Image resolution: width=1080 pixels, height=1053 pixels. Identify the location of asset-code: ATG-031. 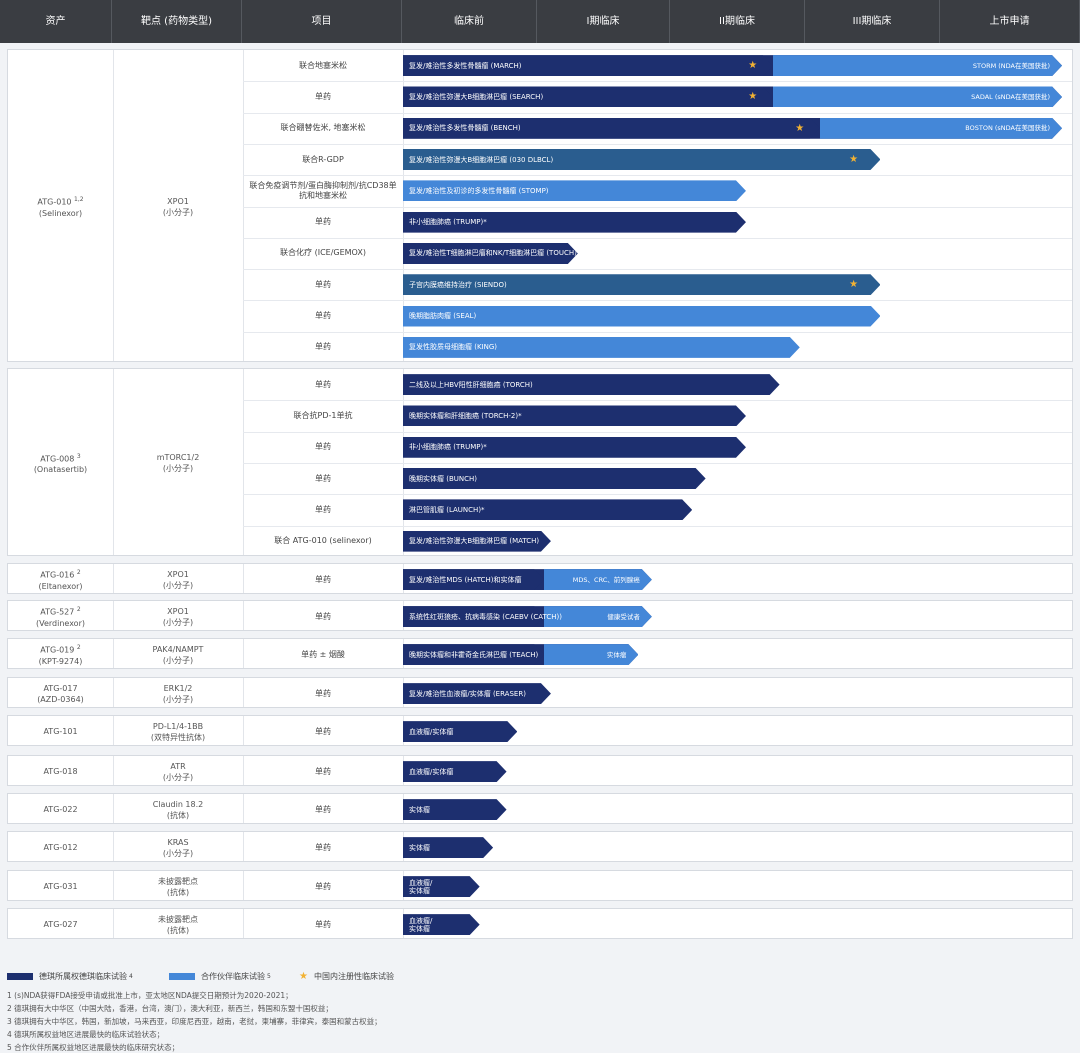
(60, 886).